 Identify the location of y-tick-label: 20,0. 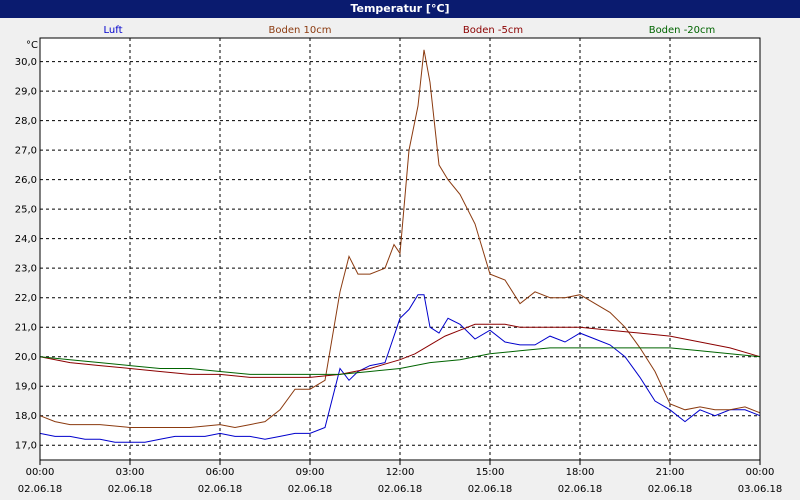
(26, 357).